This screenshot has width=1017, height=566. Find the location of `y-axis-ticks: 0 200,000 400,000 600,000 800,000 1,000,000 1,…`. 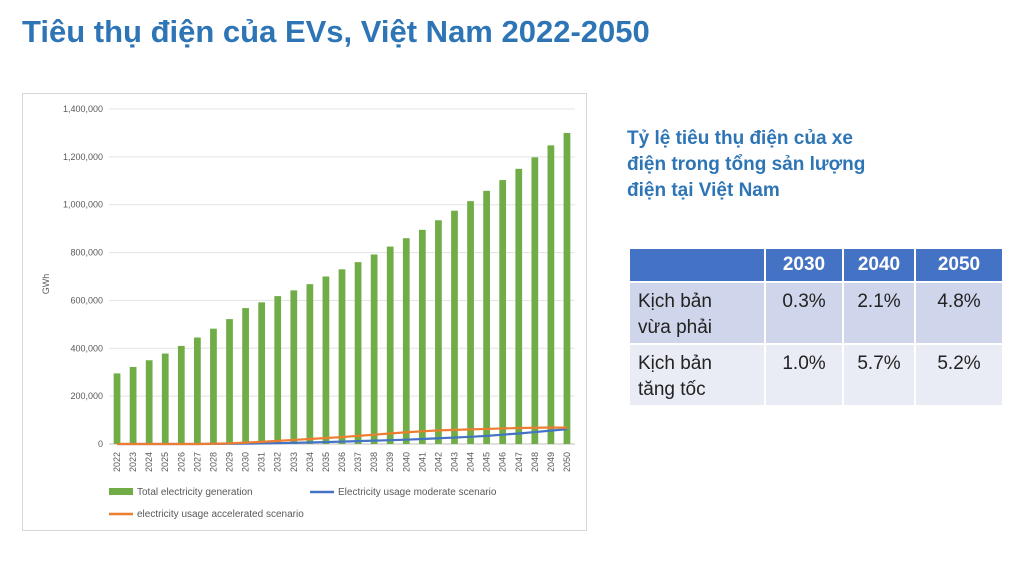

y-axis-ticks: 0 200,000 400,000 600,000 800,000 1,000,000 1,… is located at coordinates (83, 276).